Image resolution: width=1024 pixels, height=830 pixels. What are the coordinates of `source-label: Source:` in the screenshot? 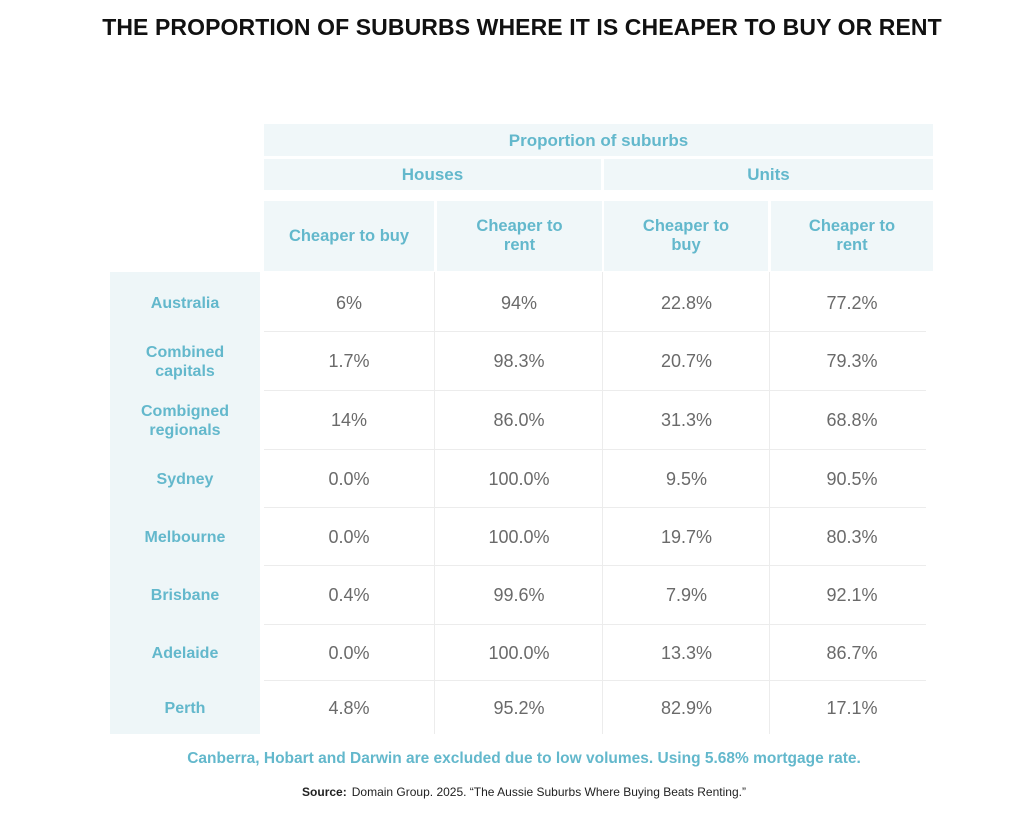 It's located at (324, 792).